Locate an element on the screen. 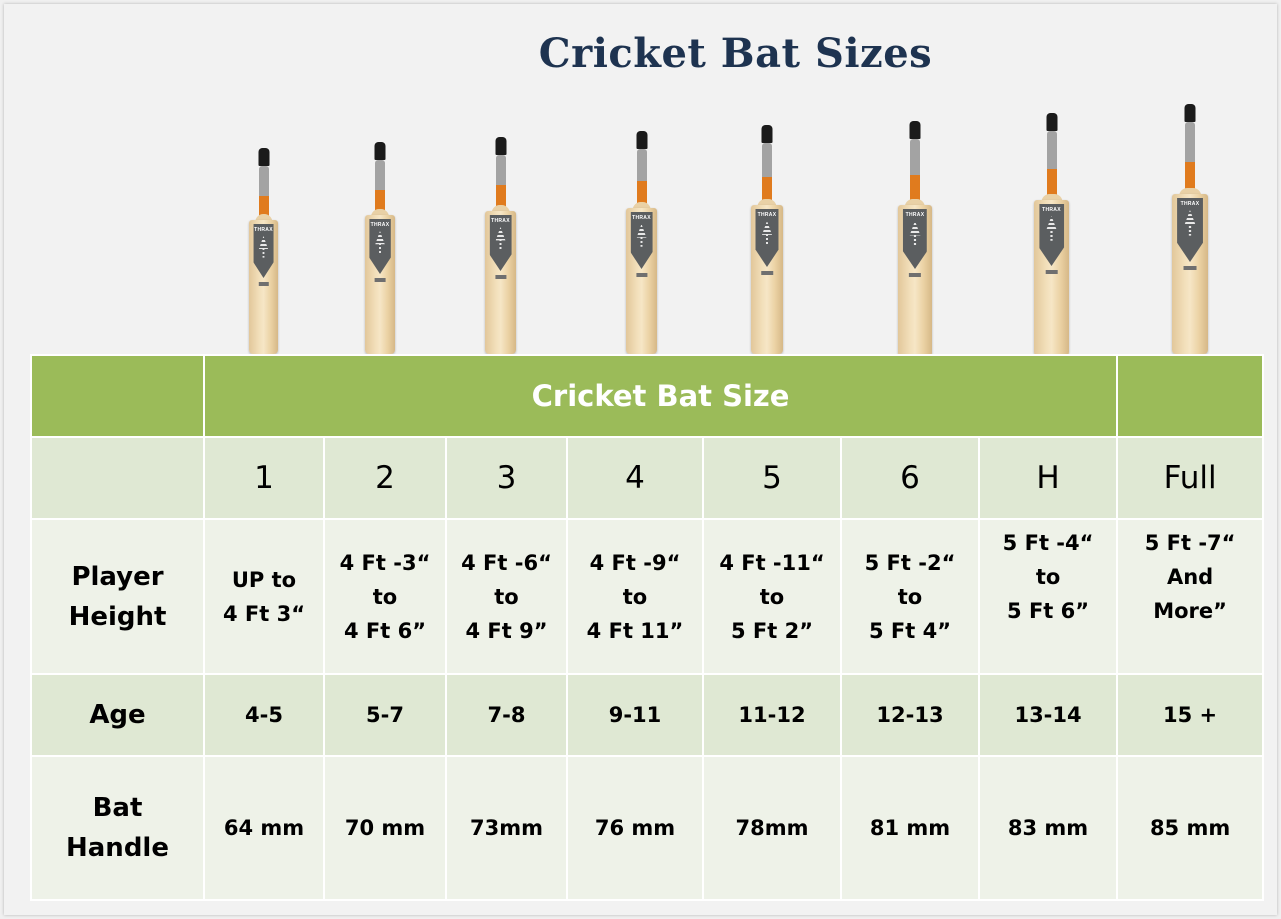 This screenshot has width=1281, height=919. height-cell: 4 Ft -6“ to 4 Ft 9” is located at coordinates (506, 596).